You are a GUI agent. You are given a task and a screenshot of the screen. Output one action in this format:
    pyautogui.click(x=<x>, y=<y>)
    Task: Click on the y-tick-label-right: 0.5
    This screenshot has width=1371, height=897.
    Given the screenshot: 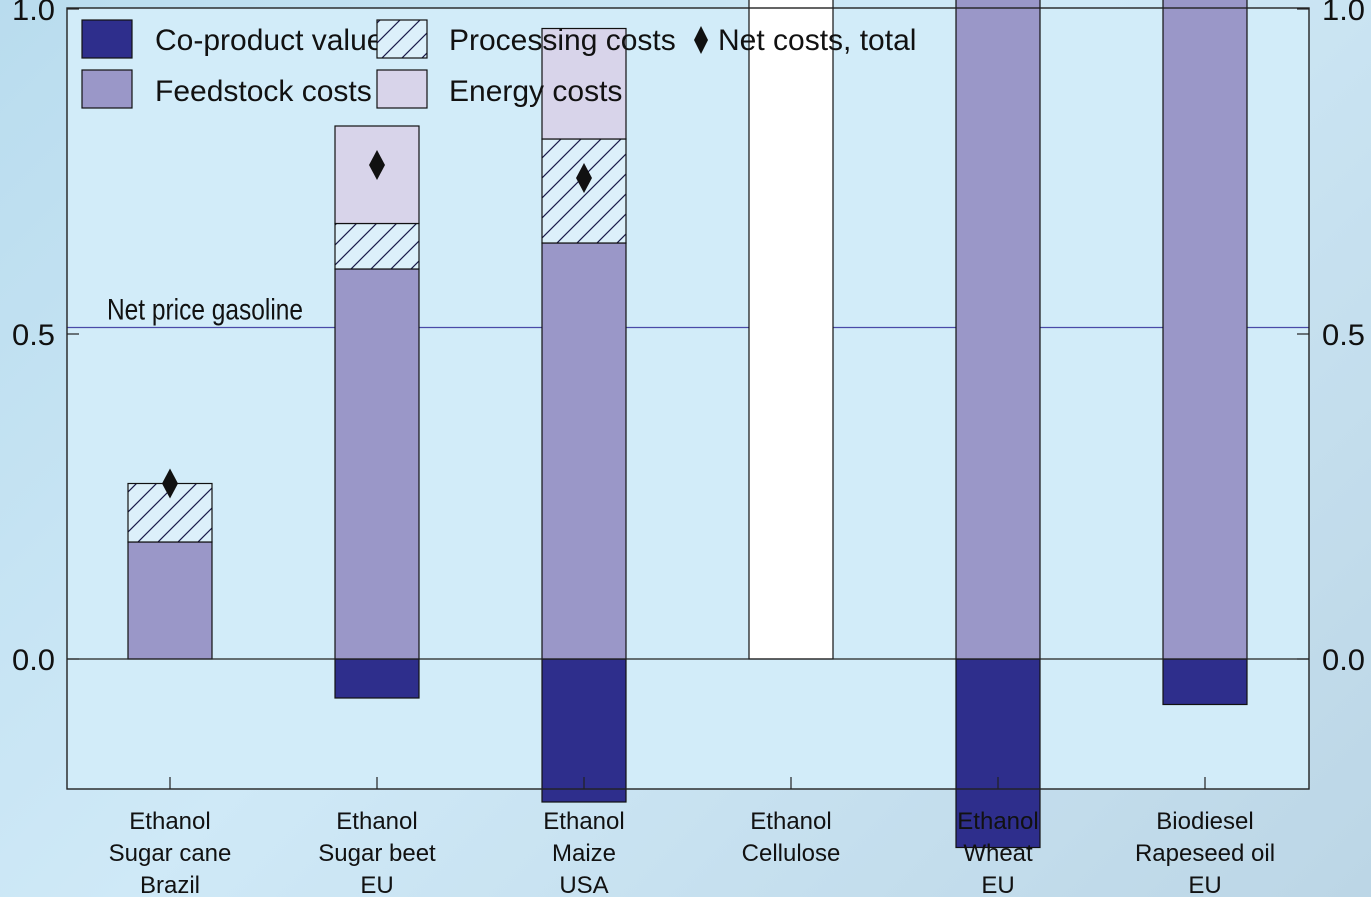 What is the action you would take?
    pyautogui.click(x=1343, y=335)
    